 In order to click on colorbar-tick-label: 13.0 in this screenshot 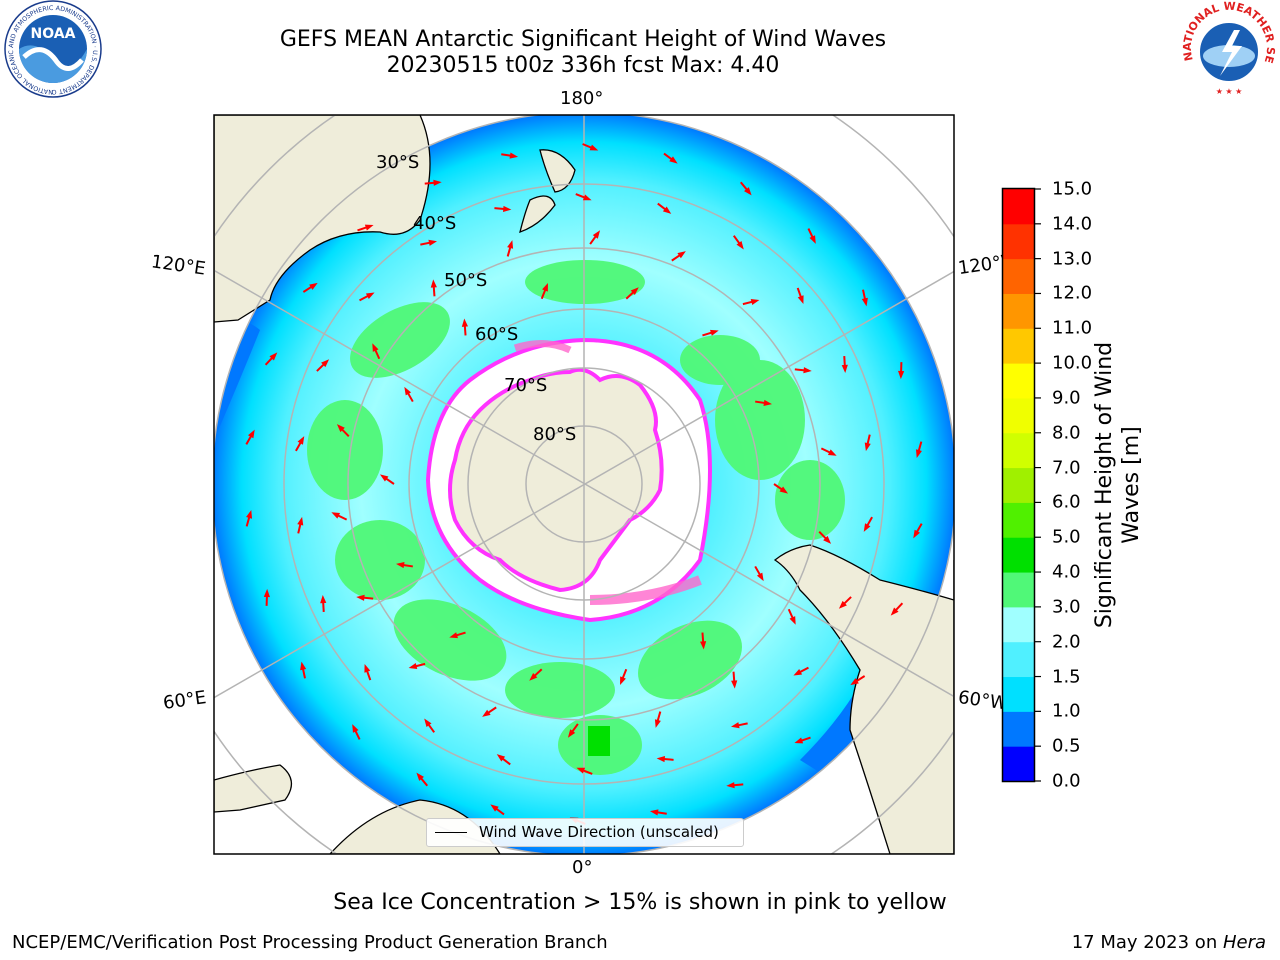, I will do `click(1072, 259)`.